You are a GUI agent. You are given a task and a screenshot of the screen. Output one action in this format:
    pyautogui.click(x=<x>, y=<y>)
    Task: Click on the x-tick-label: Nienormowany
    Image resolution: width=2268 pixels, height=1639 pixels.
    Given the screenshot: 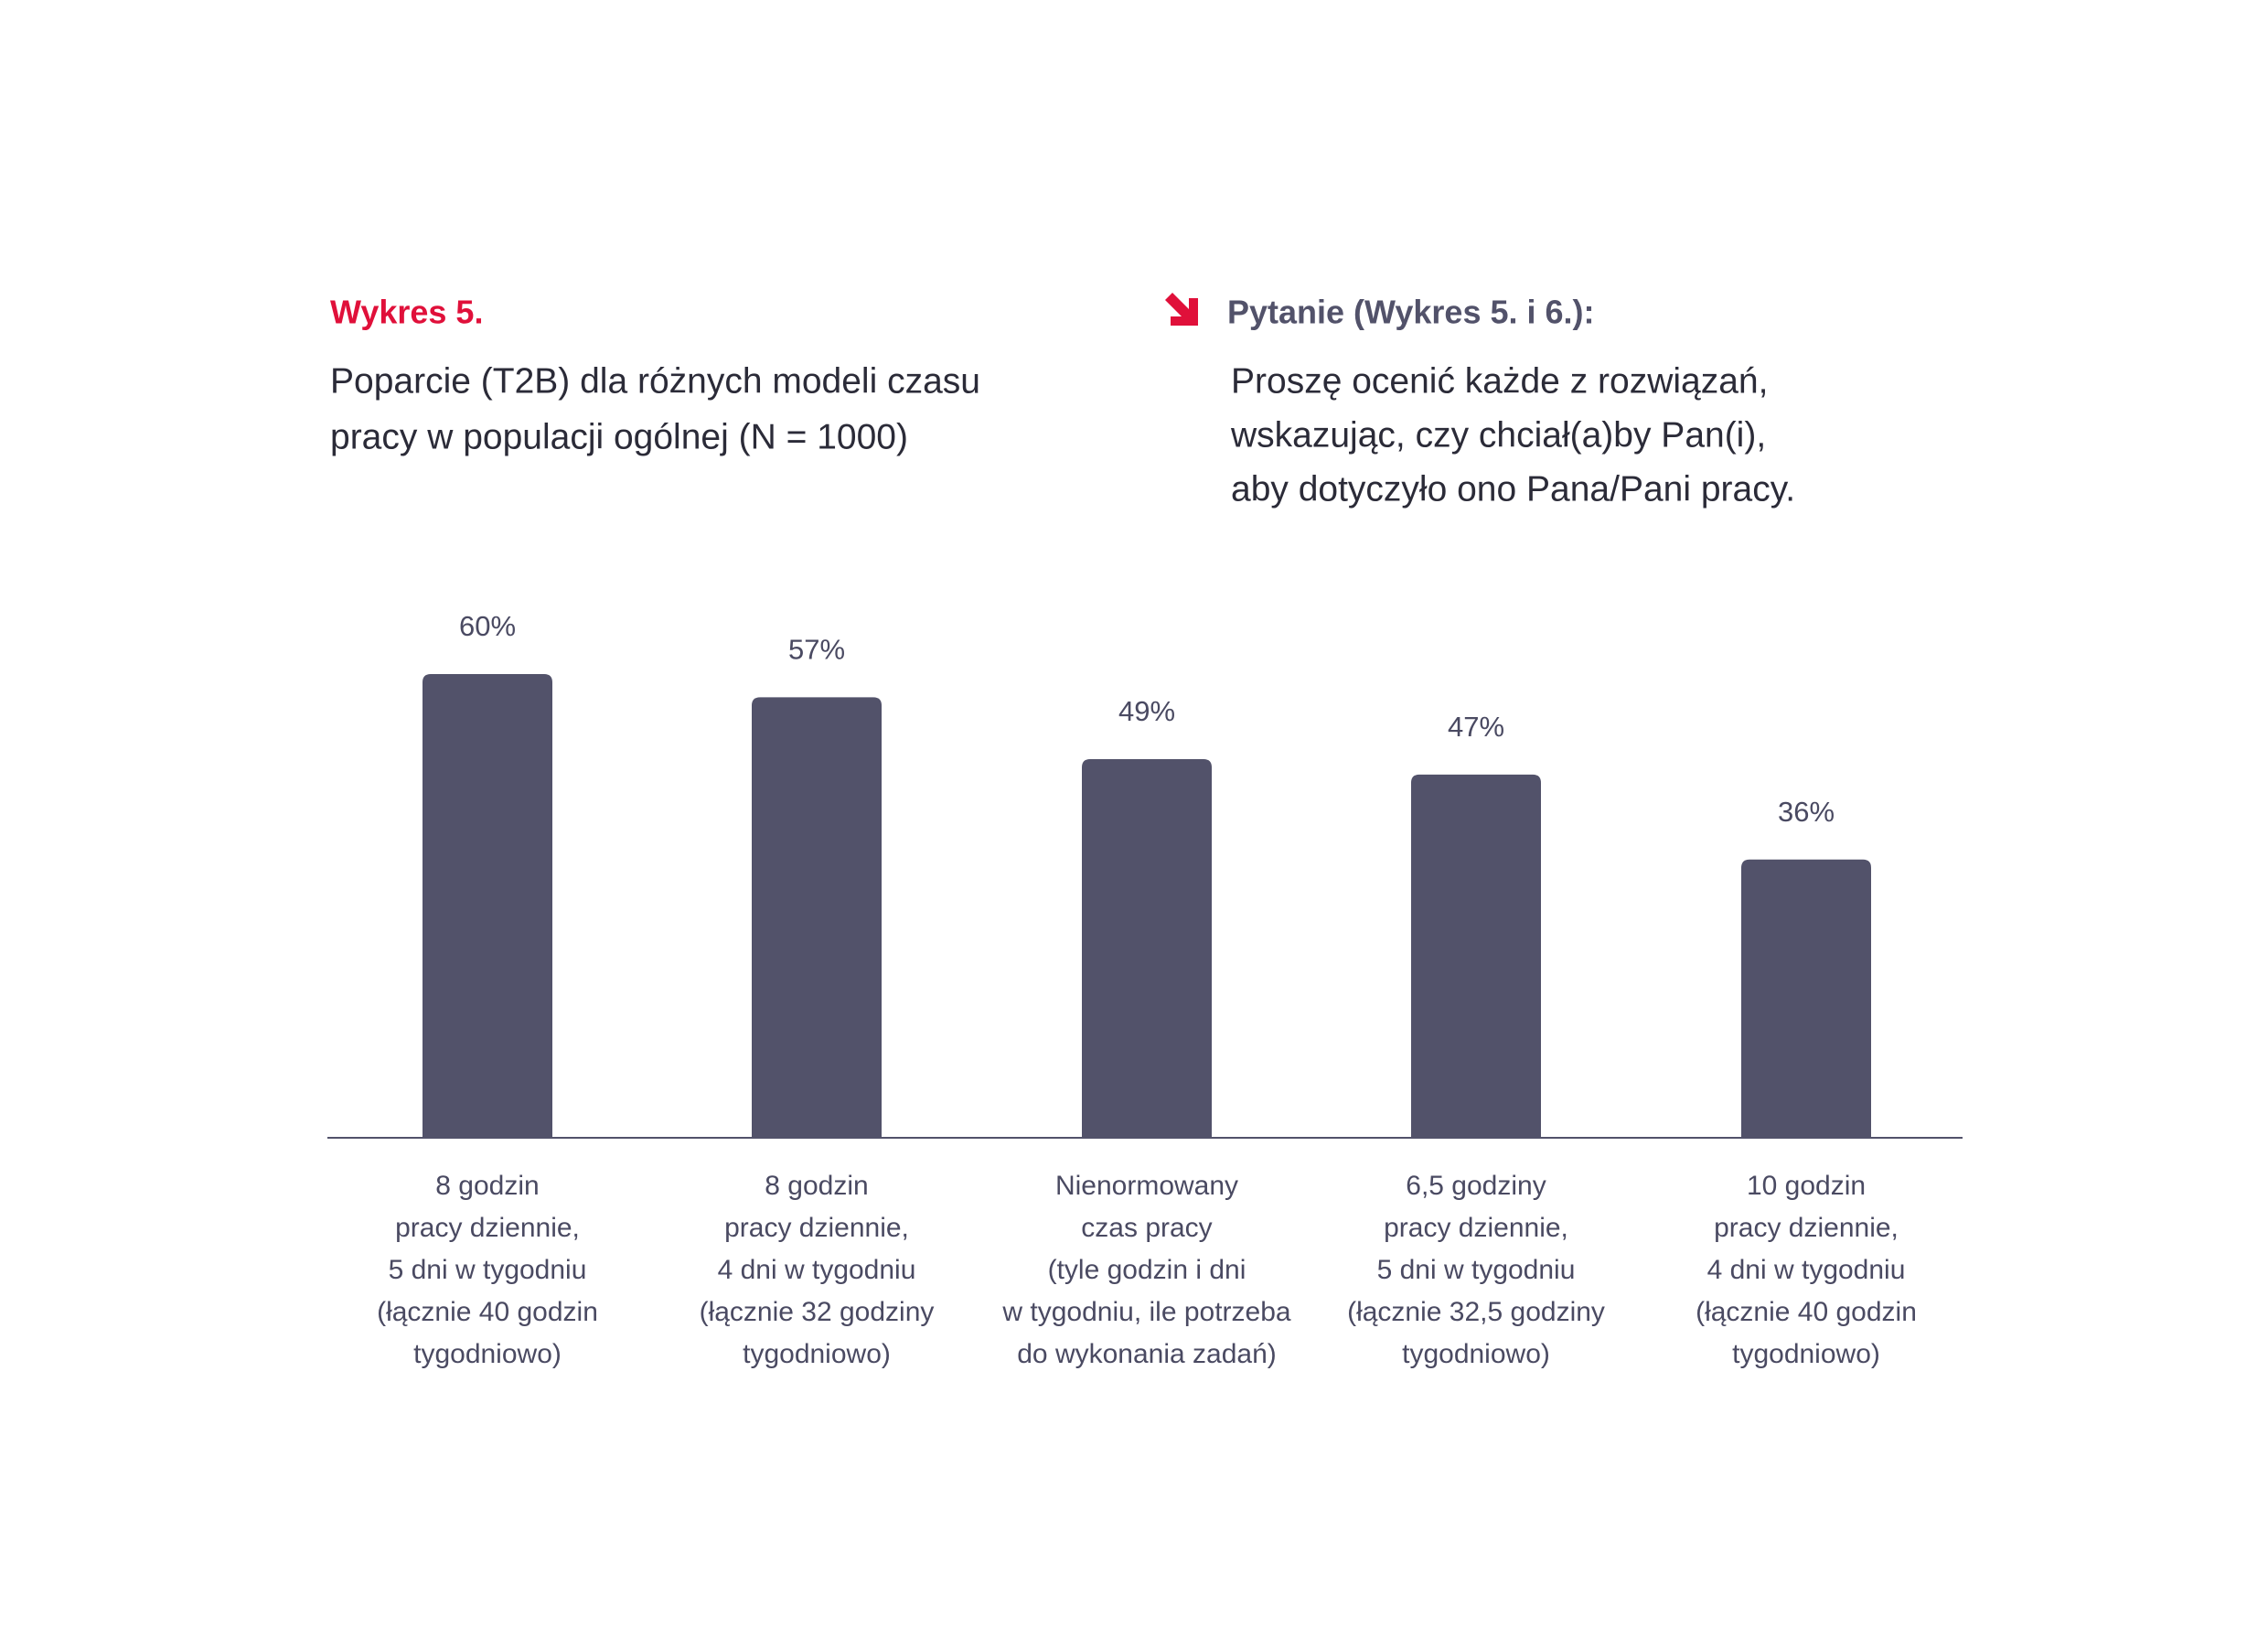 What is the action you would take?
    pyautogui.click(x=1146, y=1186)
    